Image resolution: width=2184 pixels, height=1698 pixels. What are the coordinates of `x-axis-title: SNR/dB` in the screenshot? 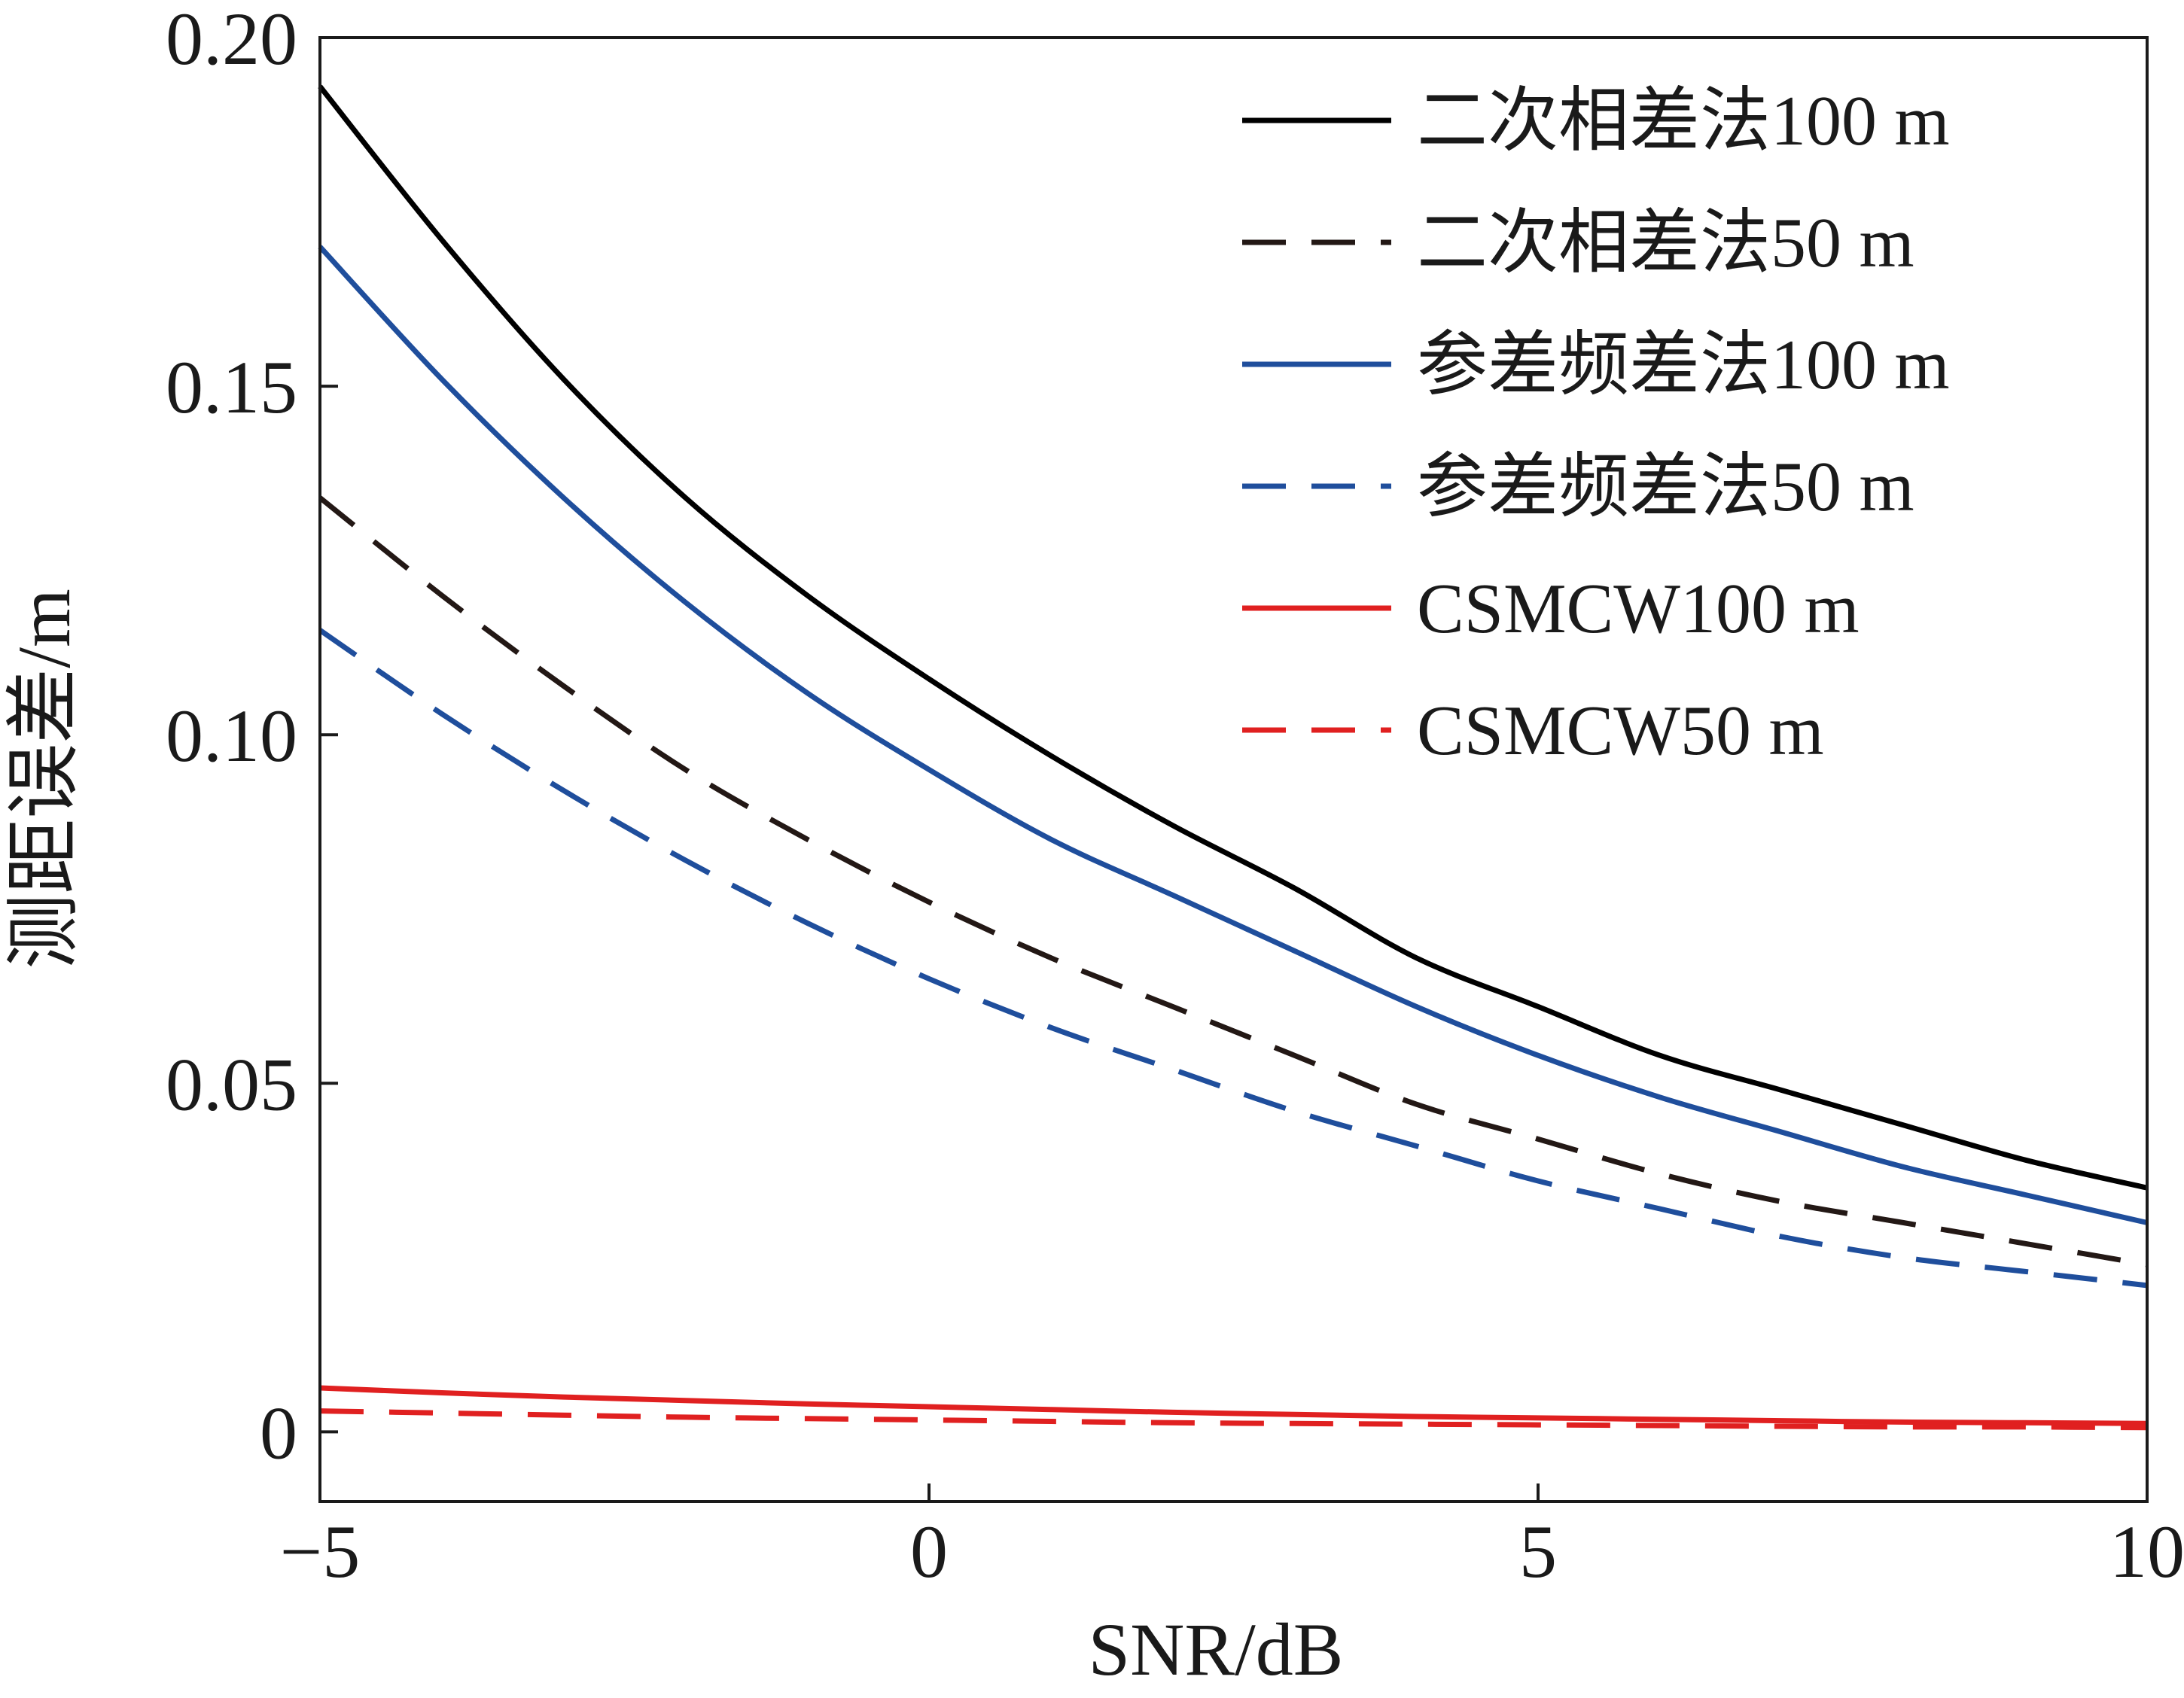 It's located at (1215, 1649).